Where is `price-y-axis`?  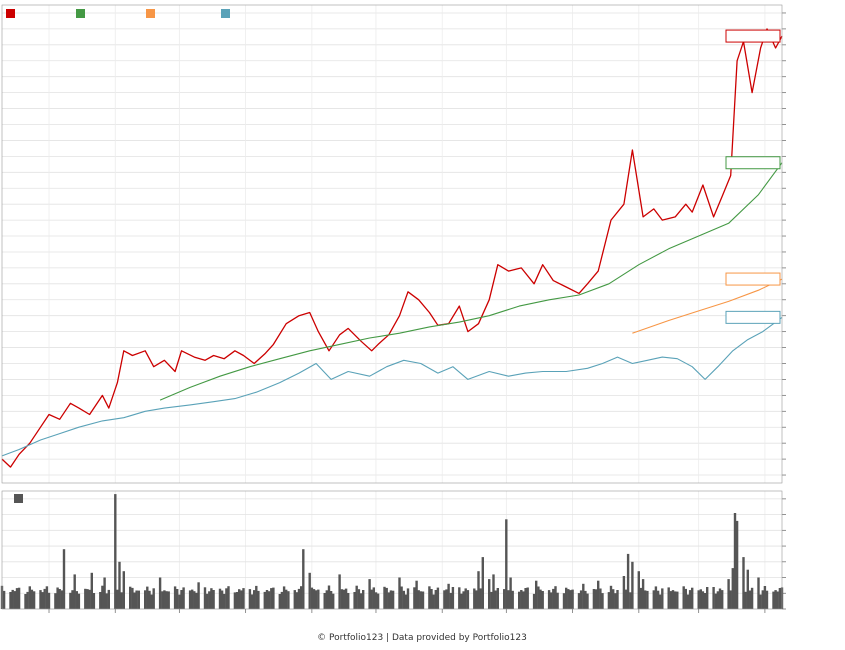 price-y-axis is located at coordinates (784, 244).